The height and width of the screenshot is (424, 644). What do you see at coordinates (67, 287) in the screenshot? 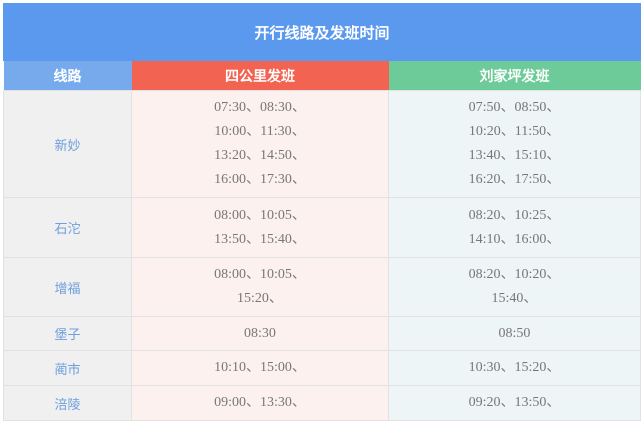
I see `route-name: 增福` at bounding box center [67, 287].